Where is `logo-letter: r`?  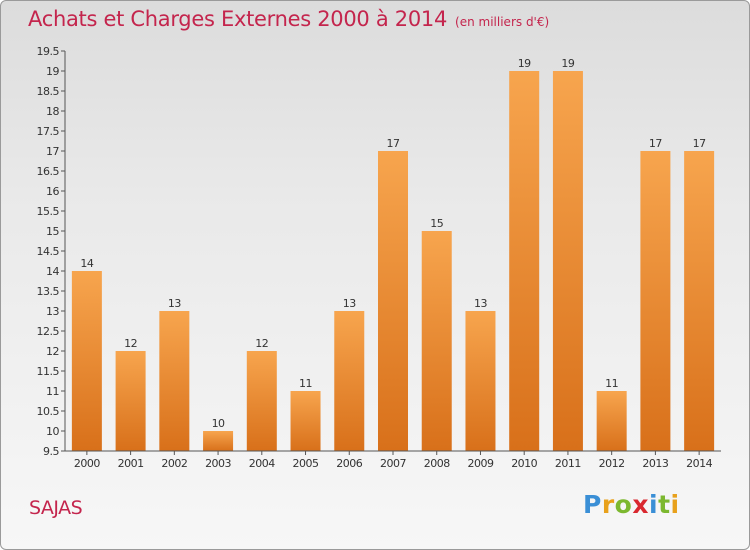 logo-letter: r is located at coordinates (608, 504).